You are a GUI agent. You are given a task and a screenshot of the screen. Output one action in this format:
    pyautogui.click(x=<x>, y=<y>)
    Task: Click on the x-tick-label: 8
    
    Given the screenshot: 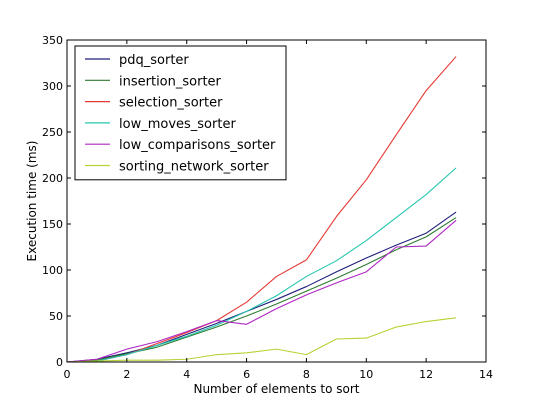 What is the action you would take?
    pyautogui.click(x=306, y=374)
    